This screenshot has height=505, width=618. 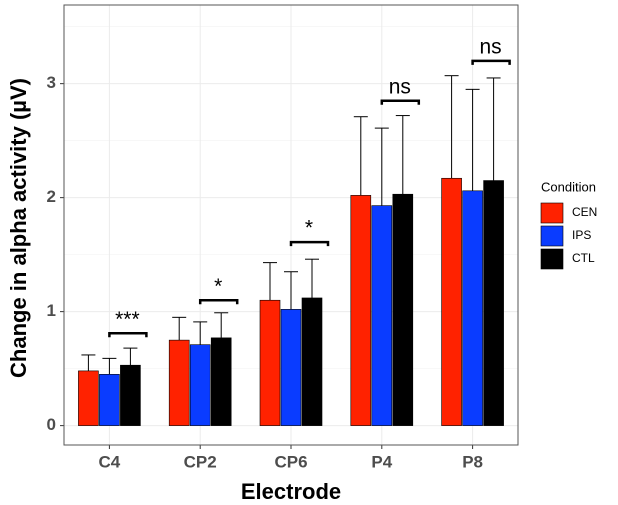 I want to click on x-tick-label: P4, so click(x=381, y=461).